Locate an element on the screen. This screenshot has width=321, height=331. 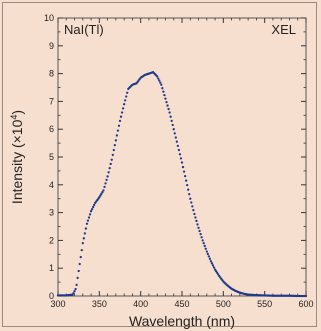
x-tick-label: 600 is located at coordinates (305, 304).